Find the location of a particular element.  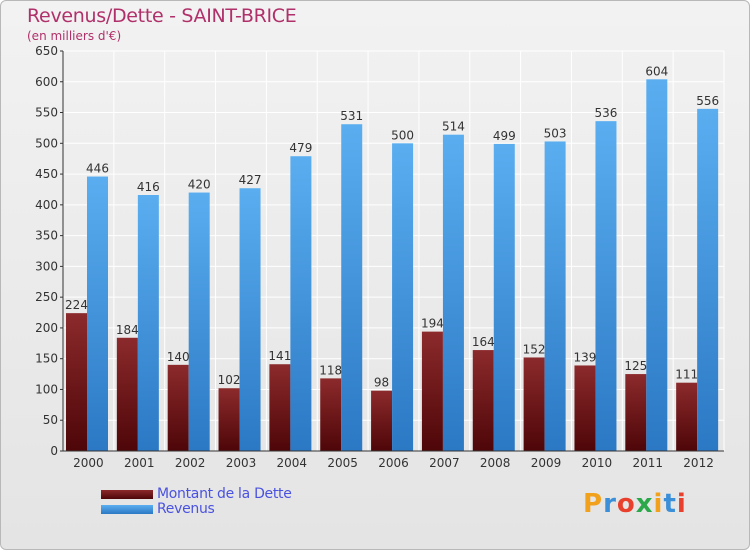

x-tick-label: 2012 is located at coordinates (698, 463).